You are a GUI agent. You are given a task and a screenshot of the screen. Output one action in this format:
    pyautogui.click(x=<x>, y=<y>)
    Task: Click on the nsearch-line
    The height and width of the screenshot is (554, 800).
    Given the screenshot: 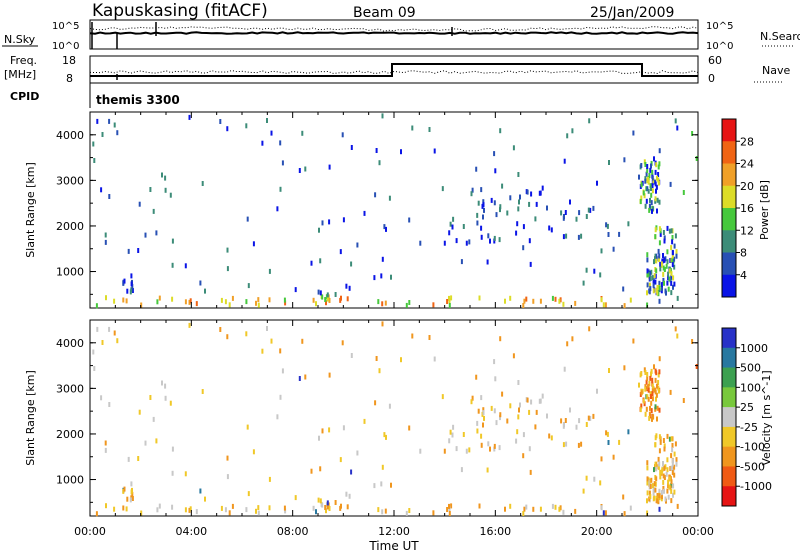 What is the action you would take?
    pyautogui.click(x=394, y=29)
    